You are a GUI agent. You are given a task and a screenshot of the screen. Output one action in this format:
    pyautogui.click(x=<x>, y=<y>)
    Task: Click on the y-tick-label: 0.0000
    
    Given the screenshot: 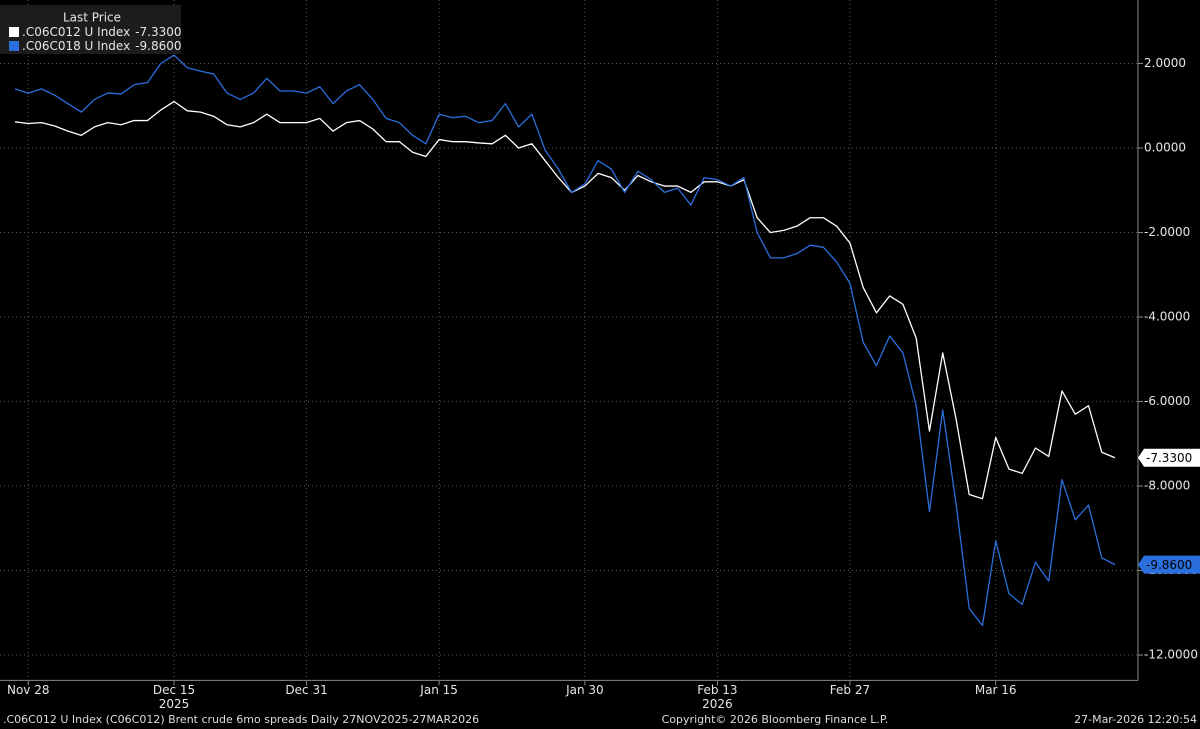 What is the action you would take?
    pyautogui.click(x=1165, y=148)
    